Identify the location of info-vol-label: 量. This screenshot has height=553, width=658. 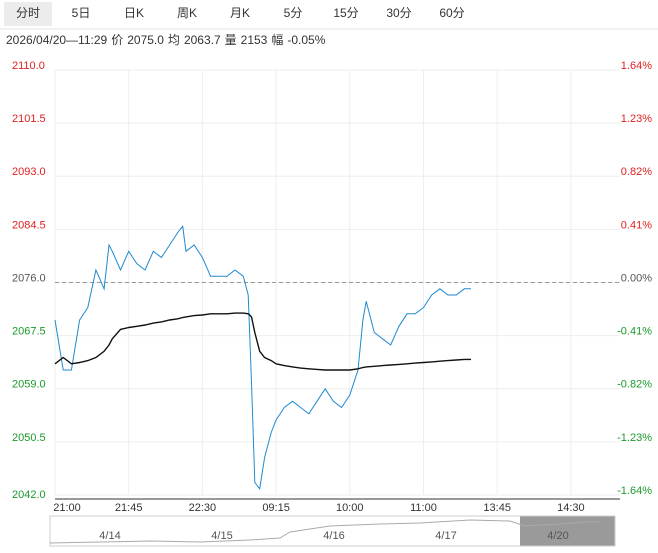
(231, 40).